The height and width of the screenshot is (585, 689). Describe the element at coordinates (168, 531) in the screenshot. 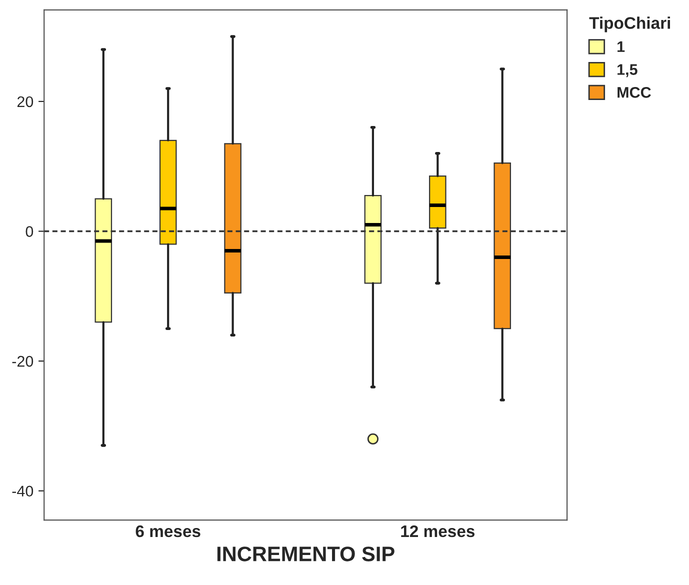

I see `x-tick-label: 6 meses` at that location.